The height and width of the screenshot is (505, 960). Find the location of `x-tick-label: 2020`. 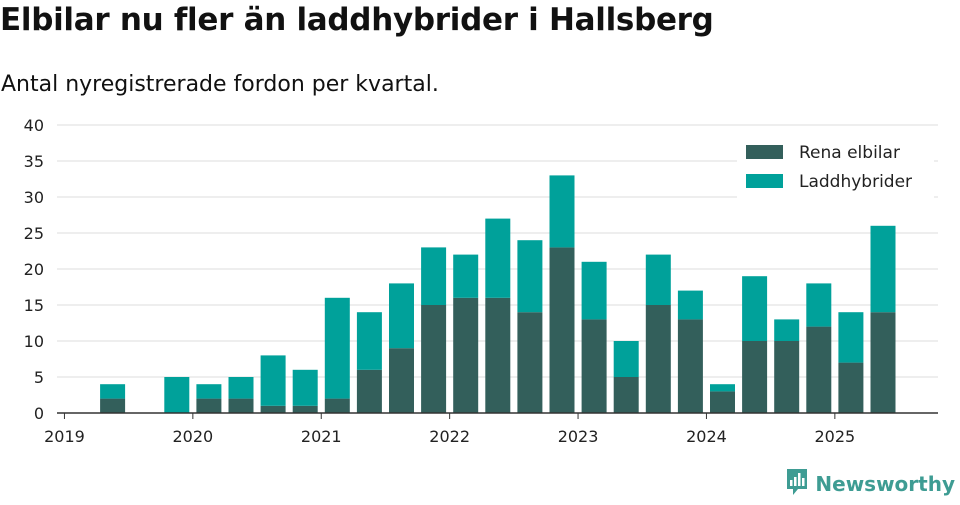

x-tick-label: 2020 is located at coordinates (192, 436).